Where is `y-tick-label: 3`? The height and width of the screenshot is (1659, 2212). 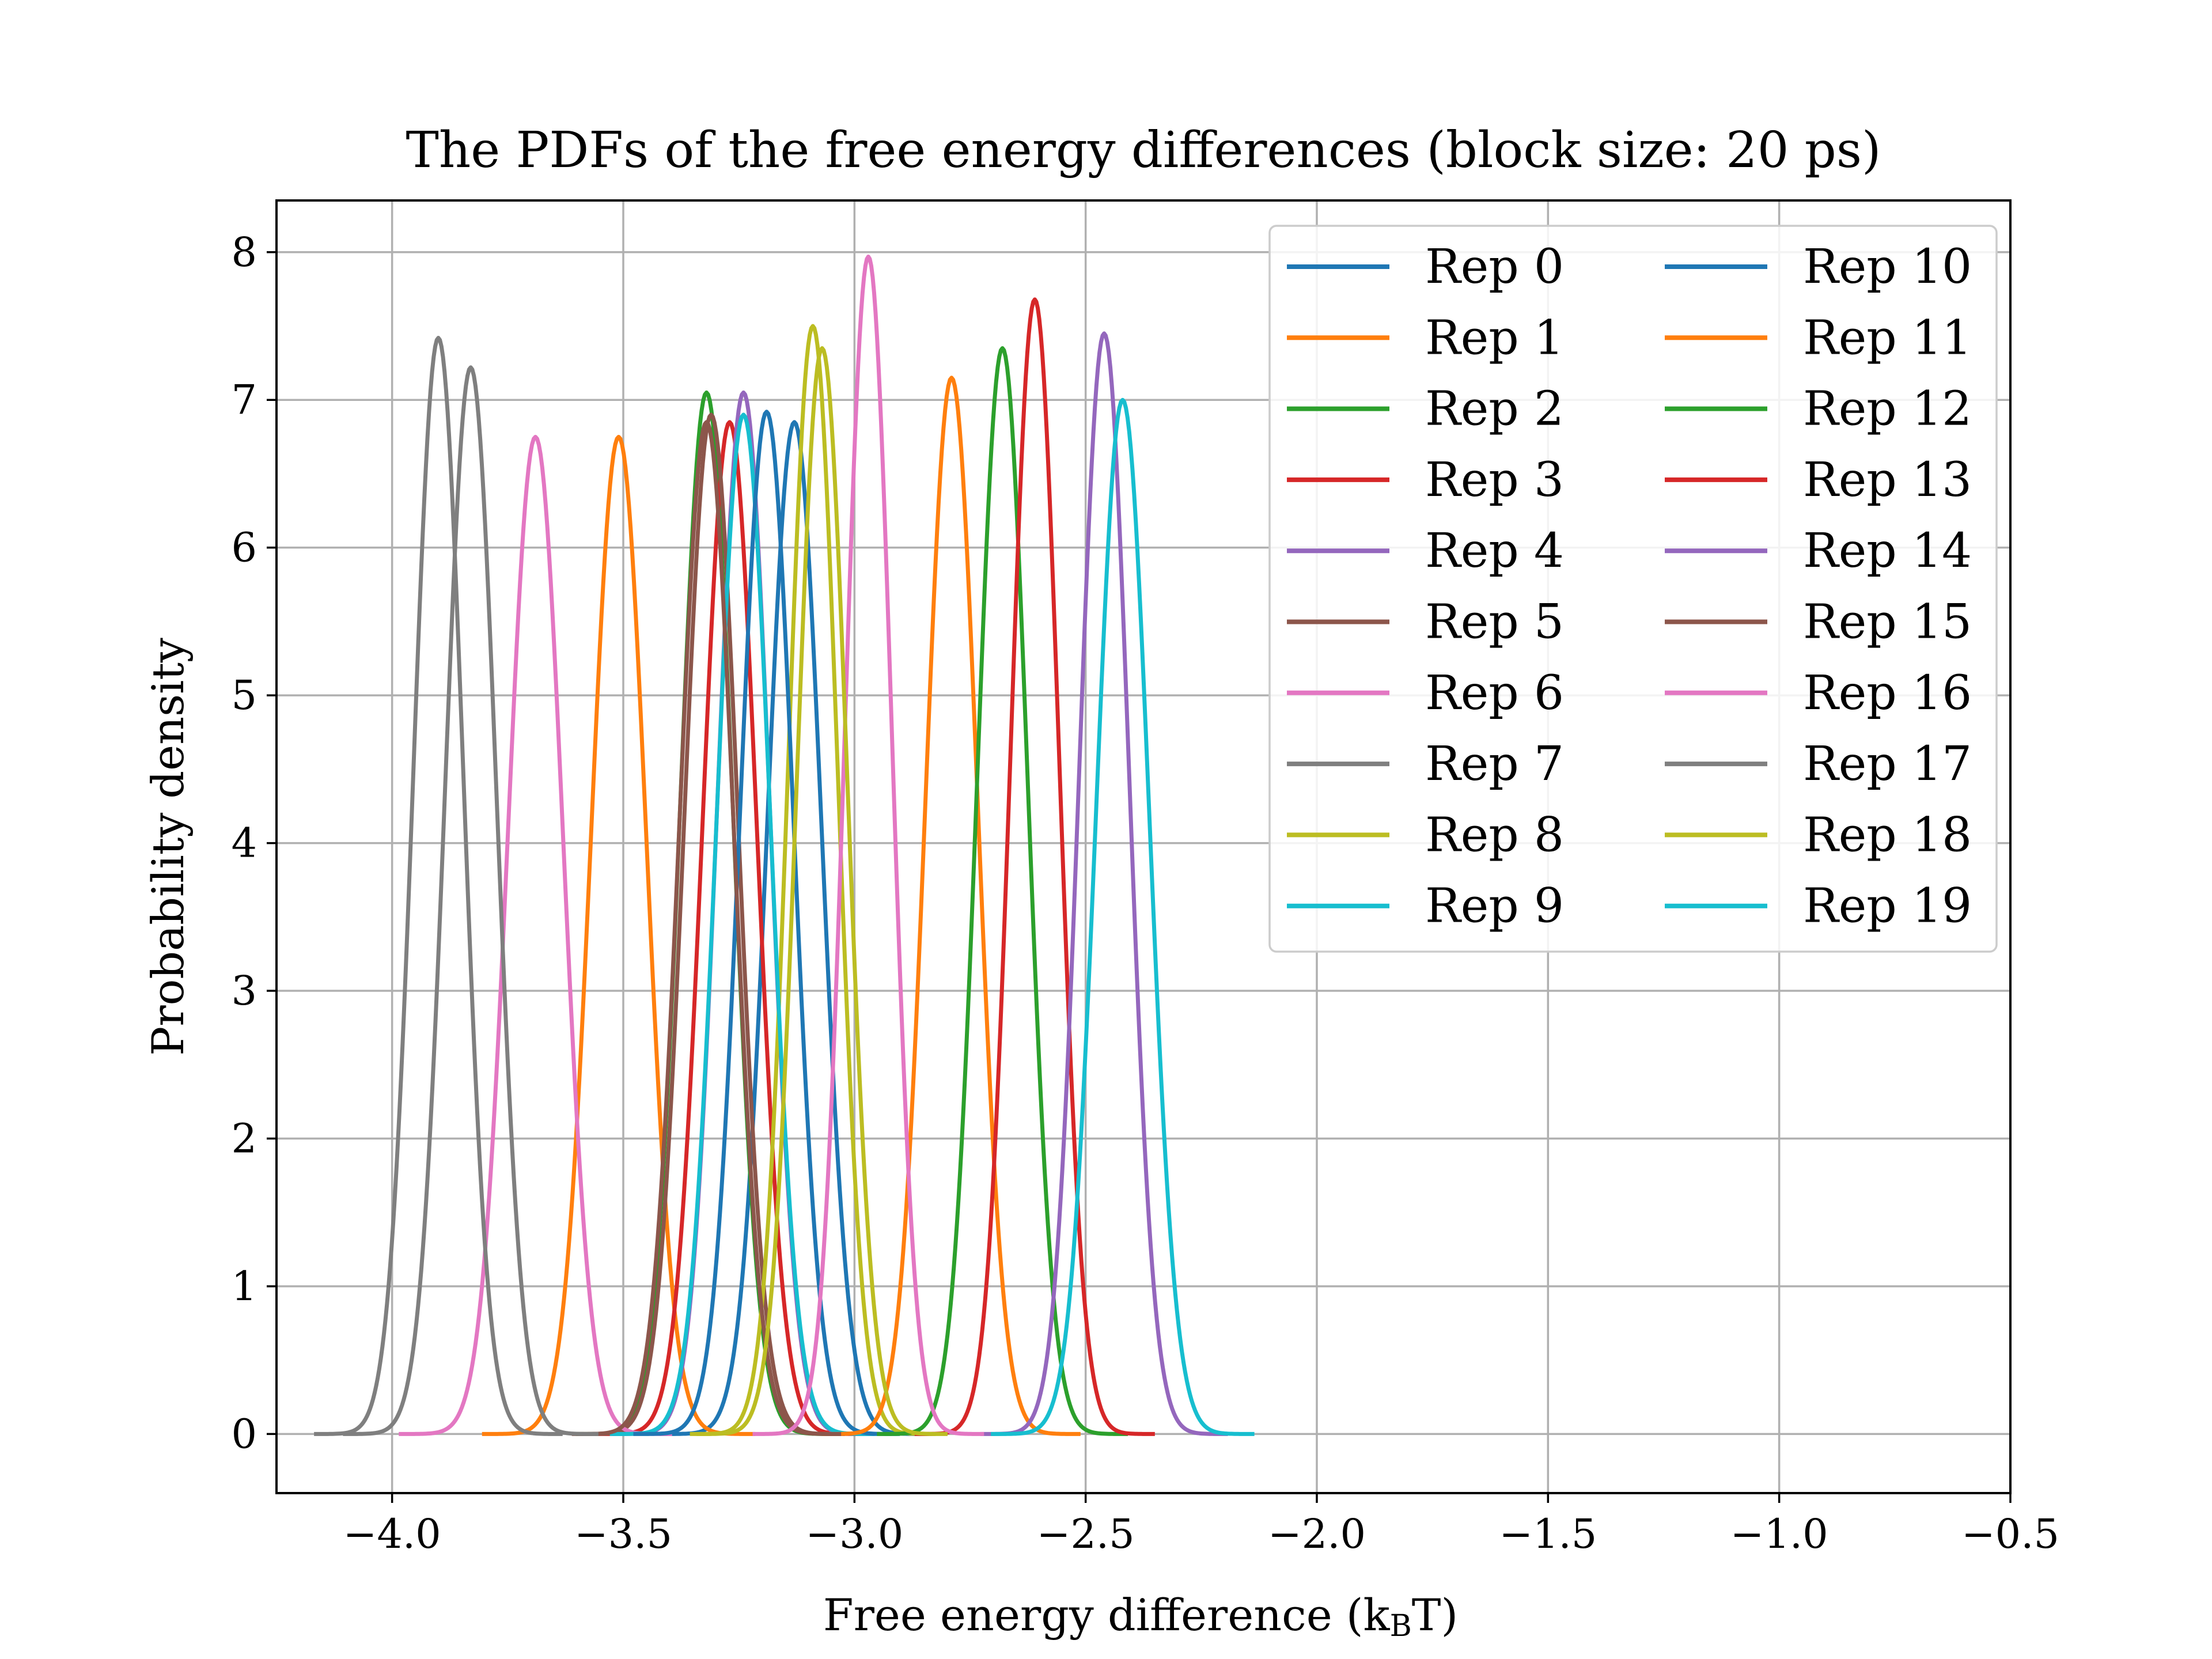 y-tick-label: 3 is located at coordinates (244, 990).